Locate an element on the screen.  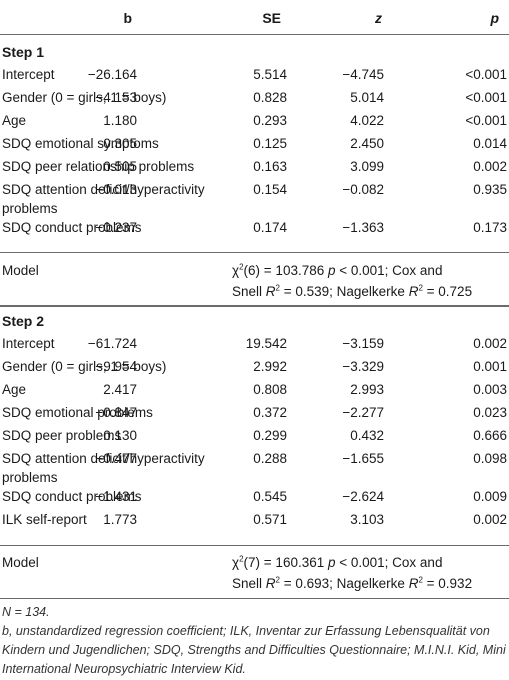
cell-p: 0.003 is located at coordinates (490, 389).